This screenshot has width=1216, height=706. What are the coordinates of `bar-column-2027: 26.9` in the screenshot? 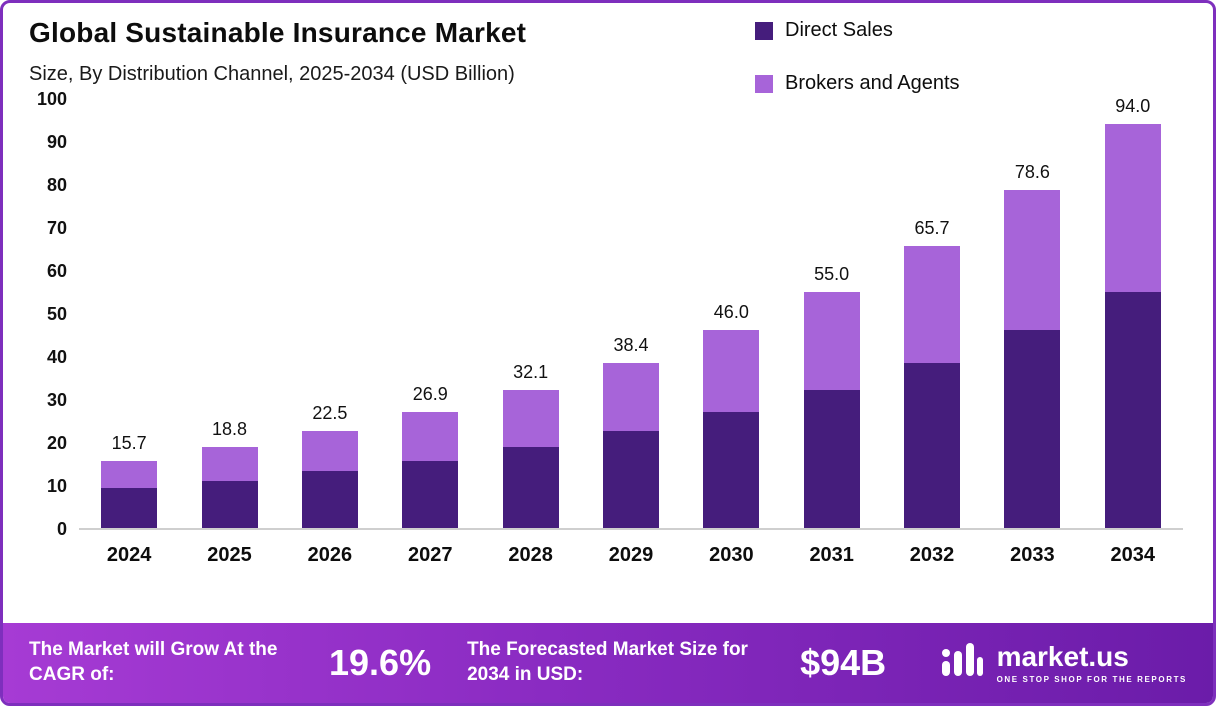 It's located at (430, 456).